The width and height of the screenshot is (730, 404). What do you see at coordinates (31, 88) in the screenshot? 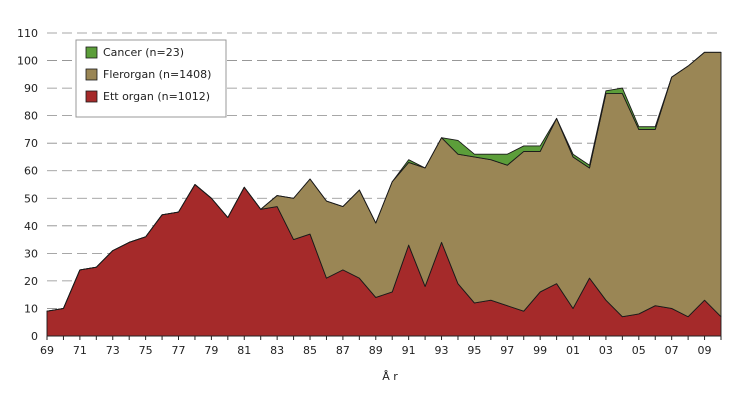
I see `y-tick-label: 90` at bounding box center [31, 88].